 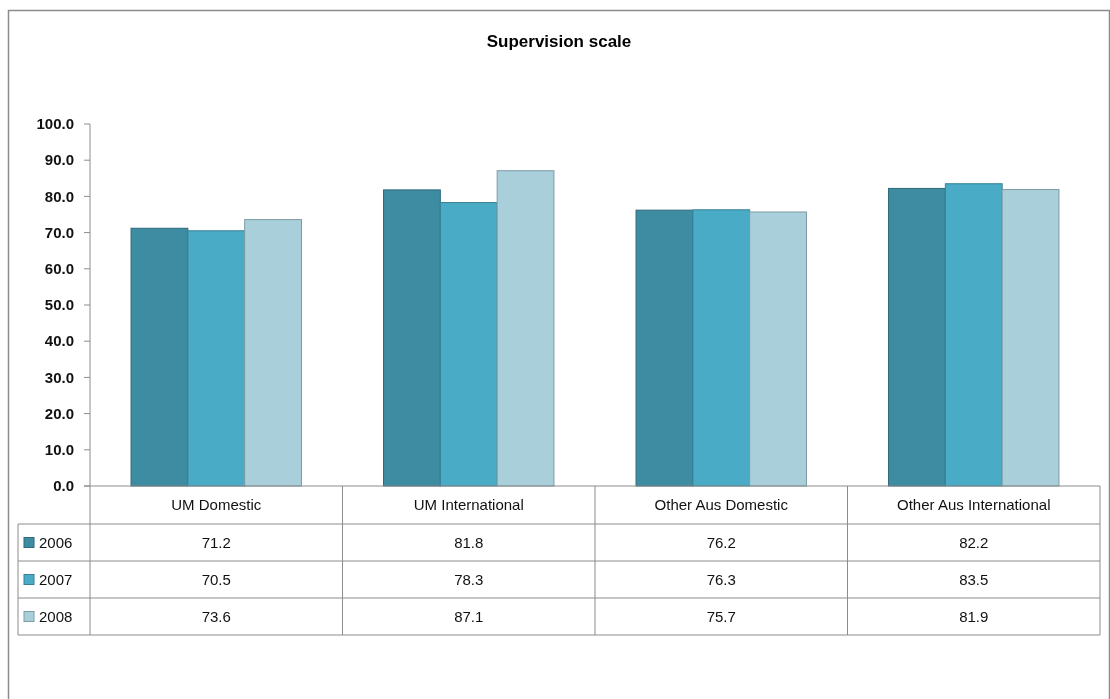 I want to click on legend-label: 2007, so click(x=56, y=579).